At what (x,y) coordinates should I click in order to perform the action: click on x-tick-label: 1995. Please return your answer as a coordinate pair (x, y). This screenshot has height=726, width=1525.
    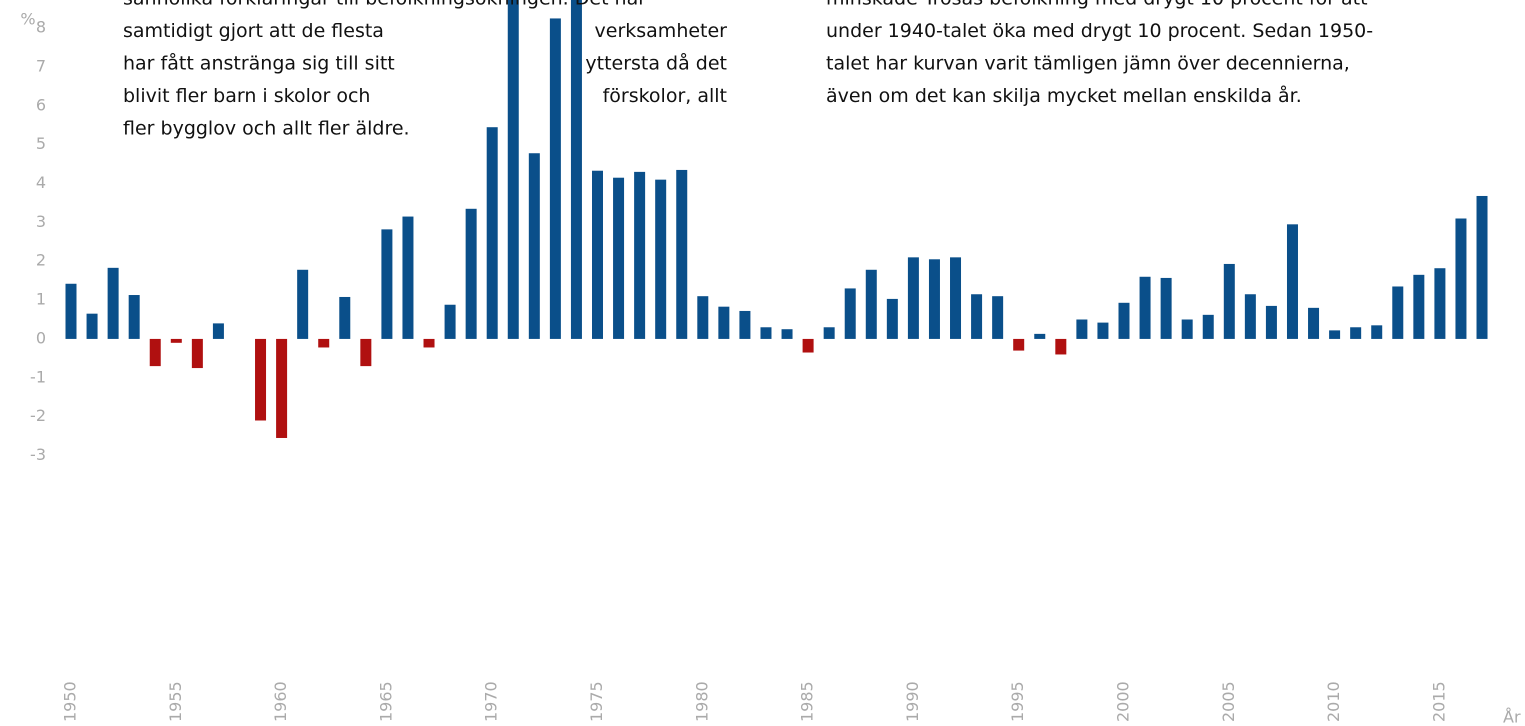
    Looking at the image, I should click on (1017, 701).